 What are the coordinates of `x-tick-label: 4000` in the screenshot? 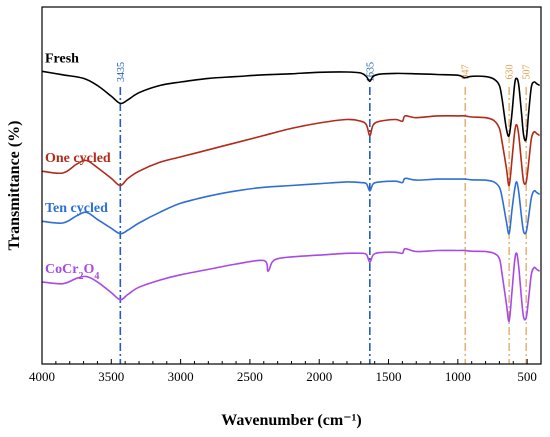 It's located at (42, 376).